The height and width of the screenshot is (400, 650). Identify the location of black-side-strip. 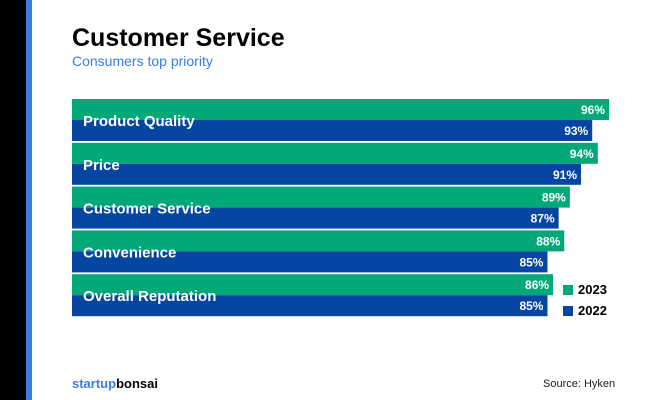
(13, 200).